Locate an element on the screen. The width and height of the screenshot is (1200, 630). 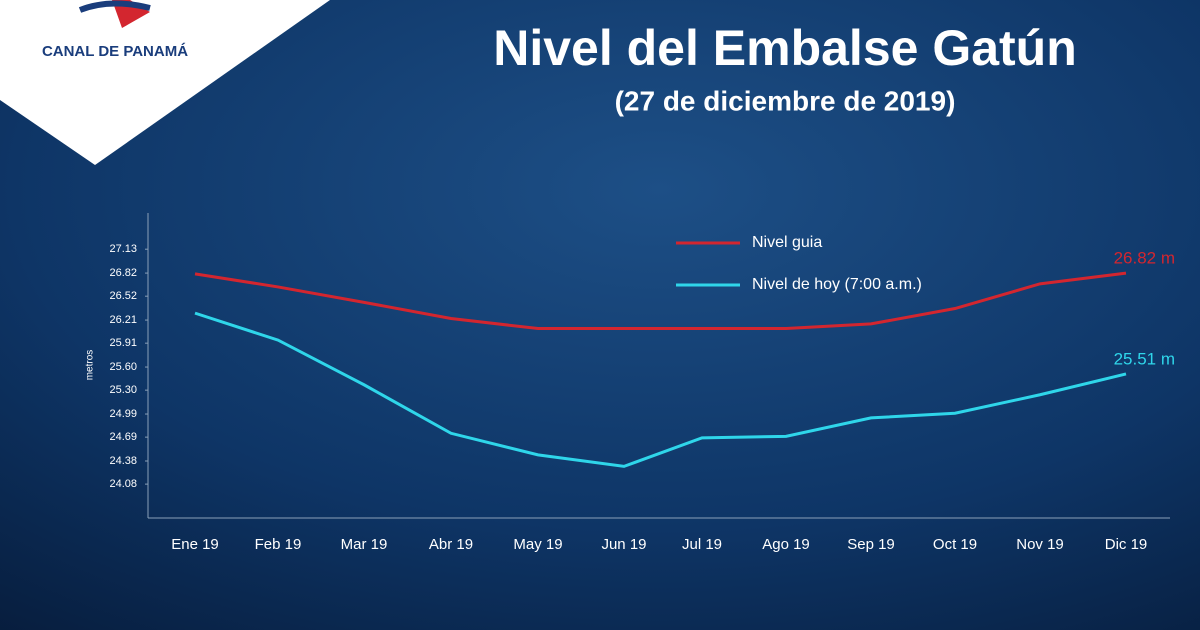
chart-subtitle: (27 de diciembre de 2019) is located at coordinates (785, 100).